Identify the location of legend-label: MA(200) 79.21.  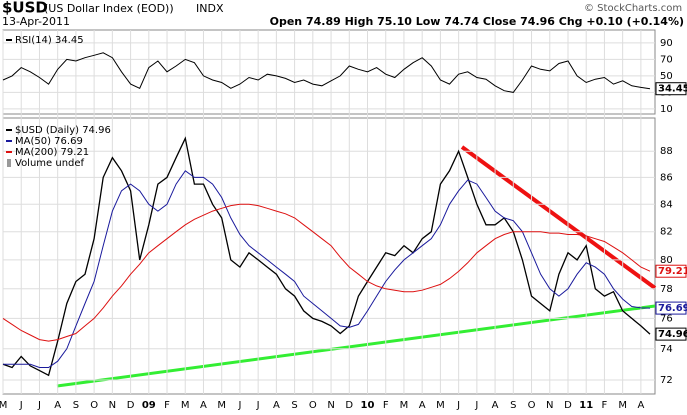
(52, 152).